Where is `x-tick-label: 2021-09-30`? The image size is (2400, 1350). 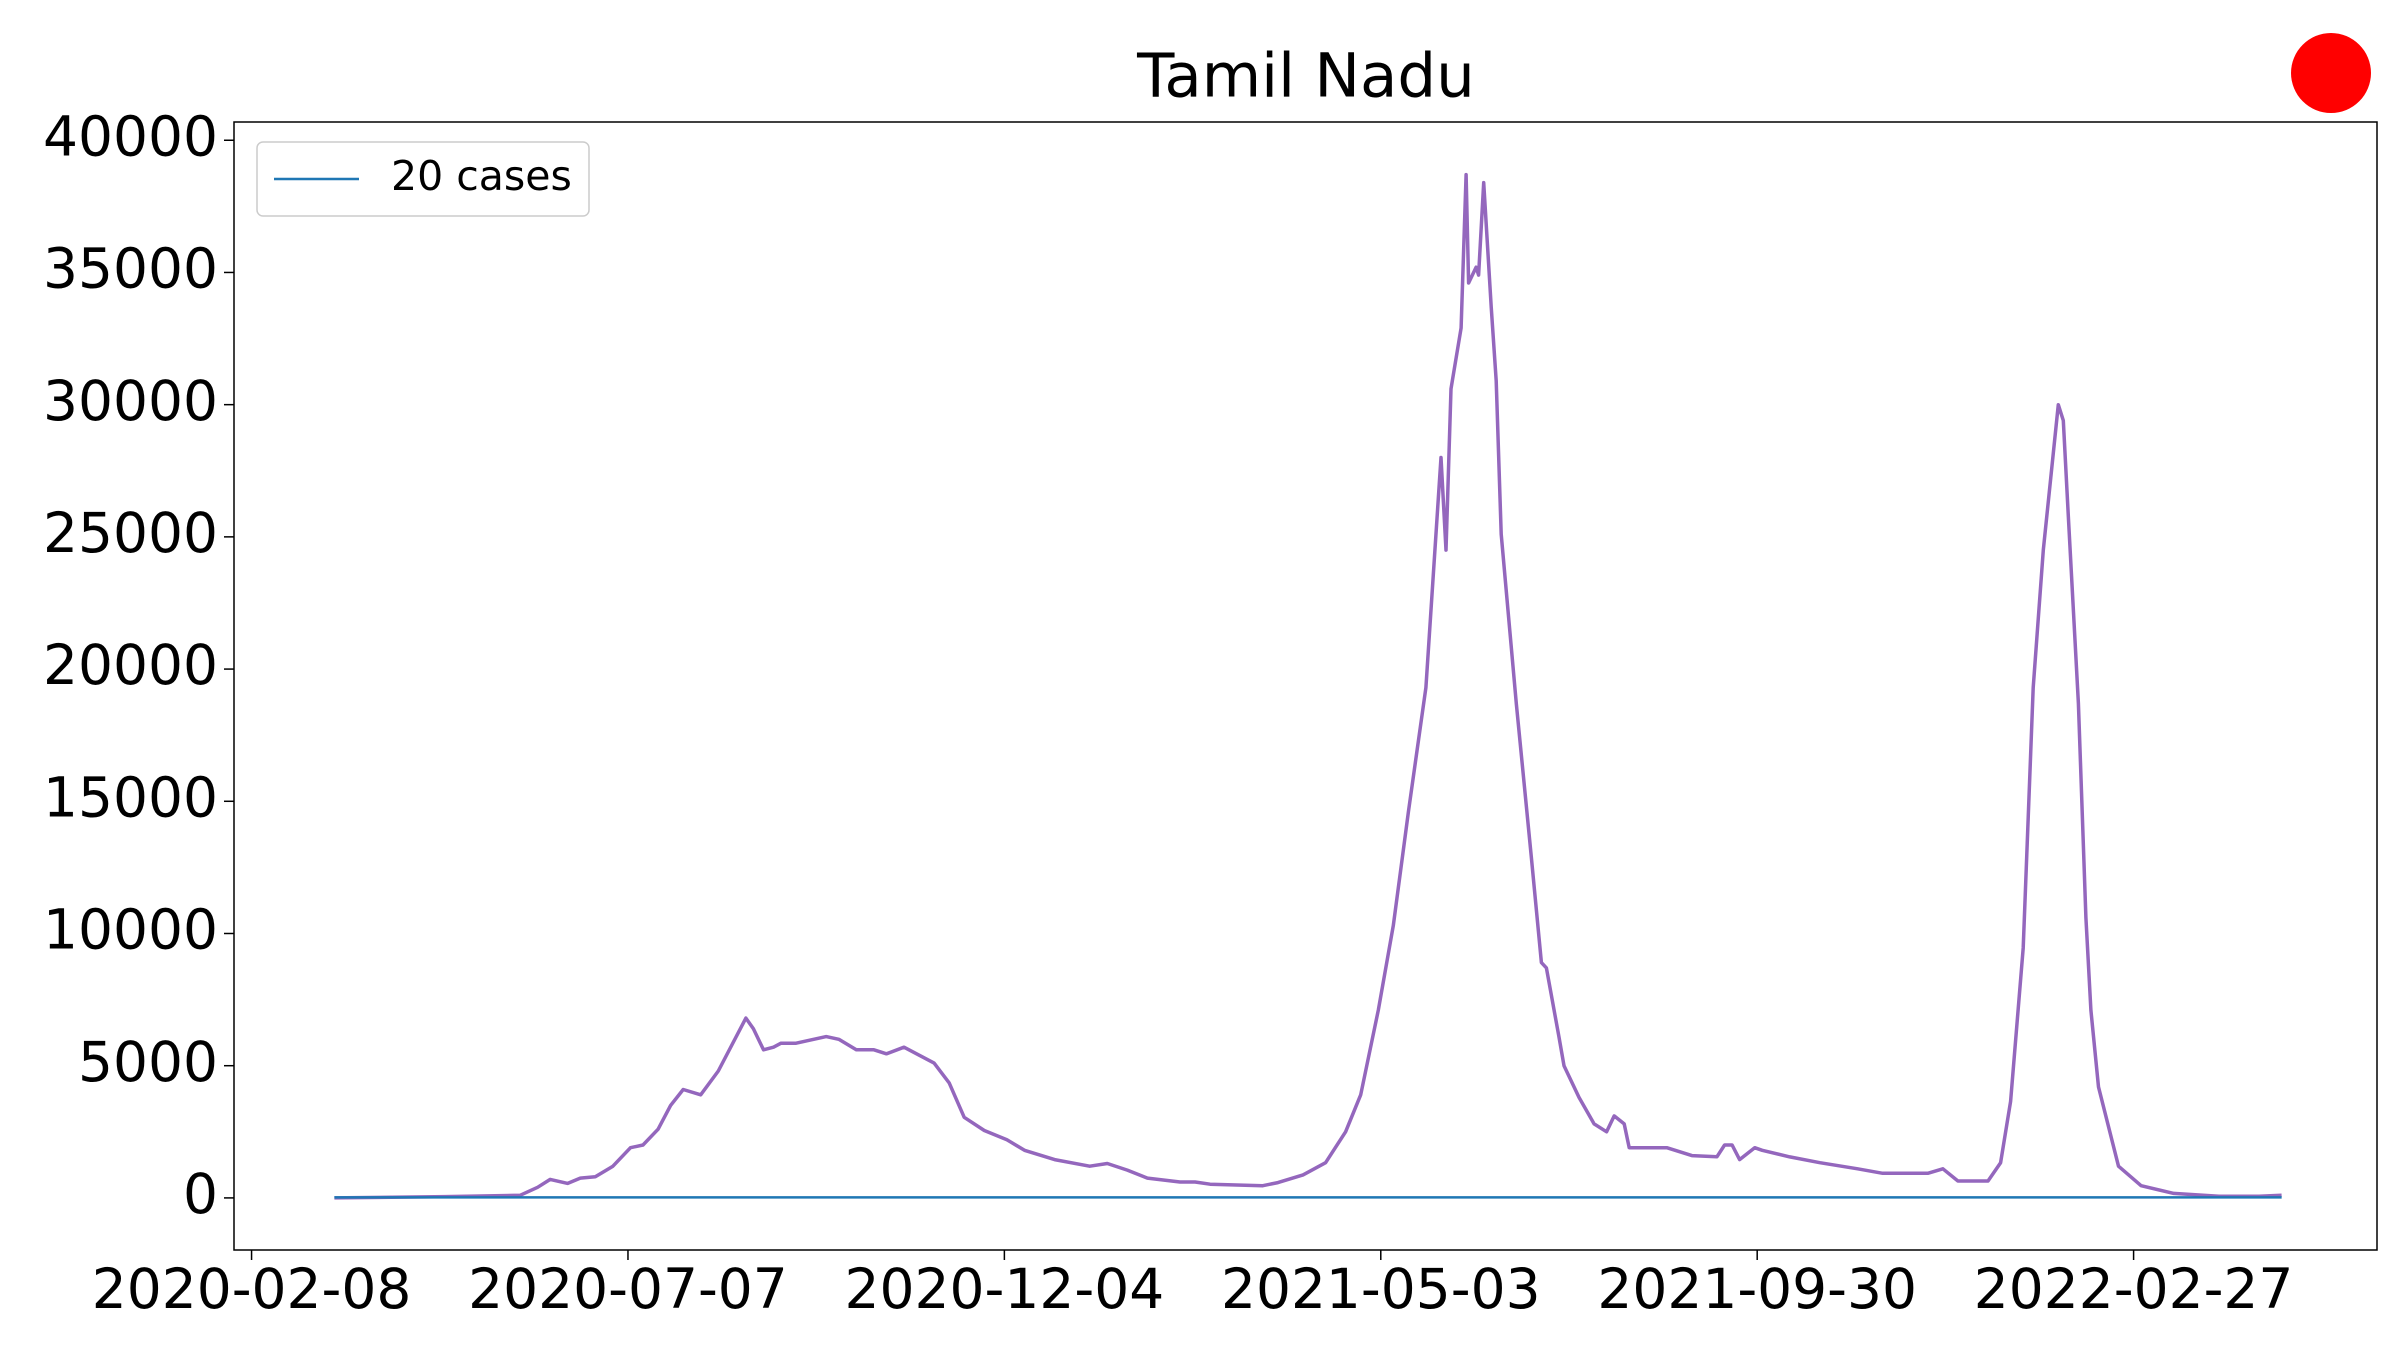 x-tick-label: 2021-09-30 is located at coordinates (1757, 1289).